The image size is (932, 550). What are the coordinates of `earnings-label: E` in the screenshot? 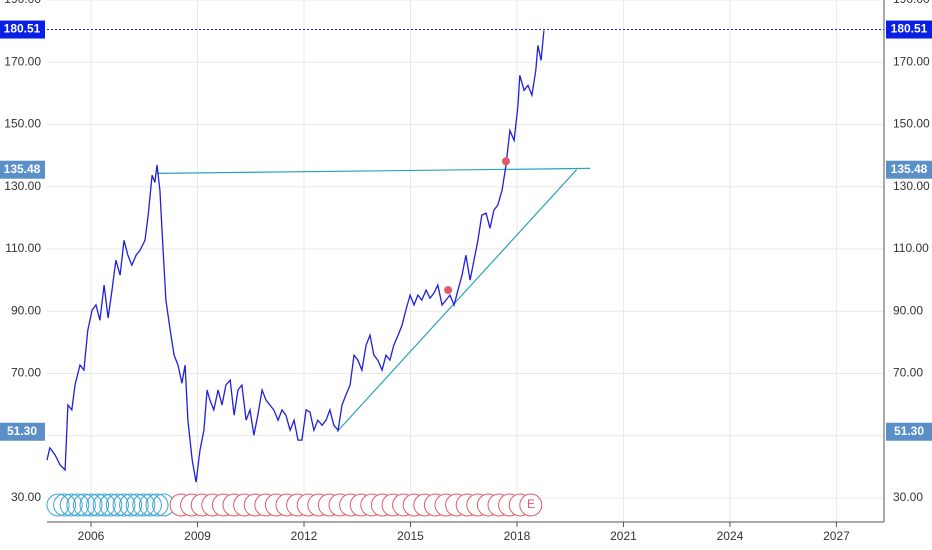 It's located at (531, 504).